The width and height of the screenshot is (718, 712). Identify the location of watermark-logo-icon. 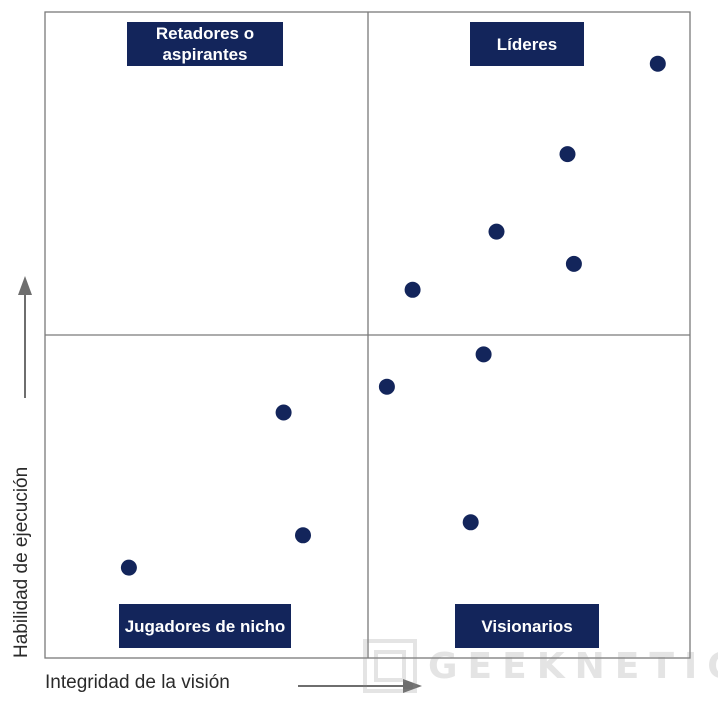
(390, 666).